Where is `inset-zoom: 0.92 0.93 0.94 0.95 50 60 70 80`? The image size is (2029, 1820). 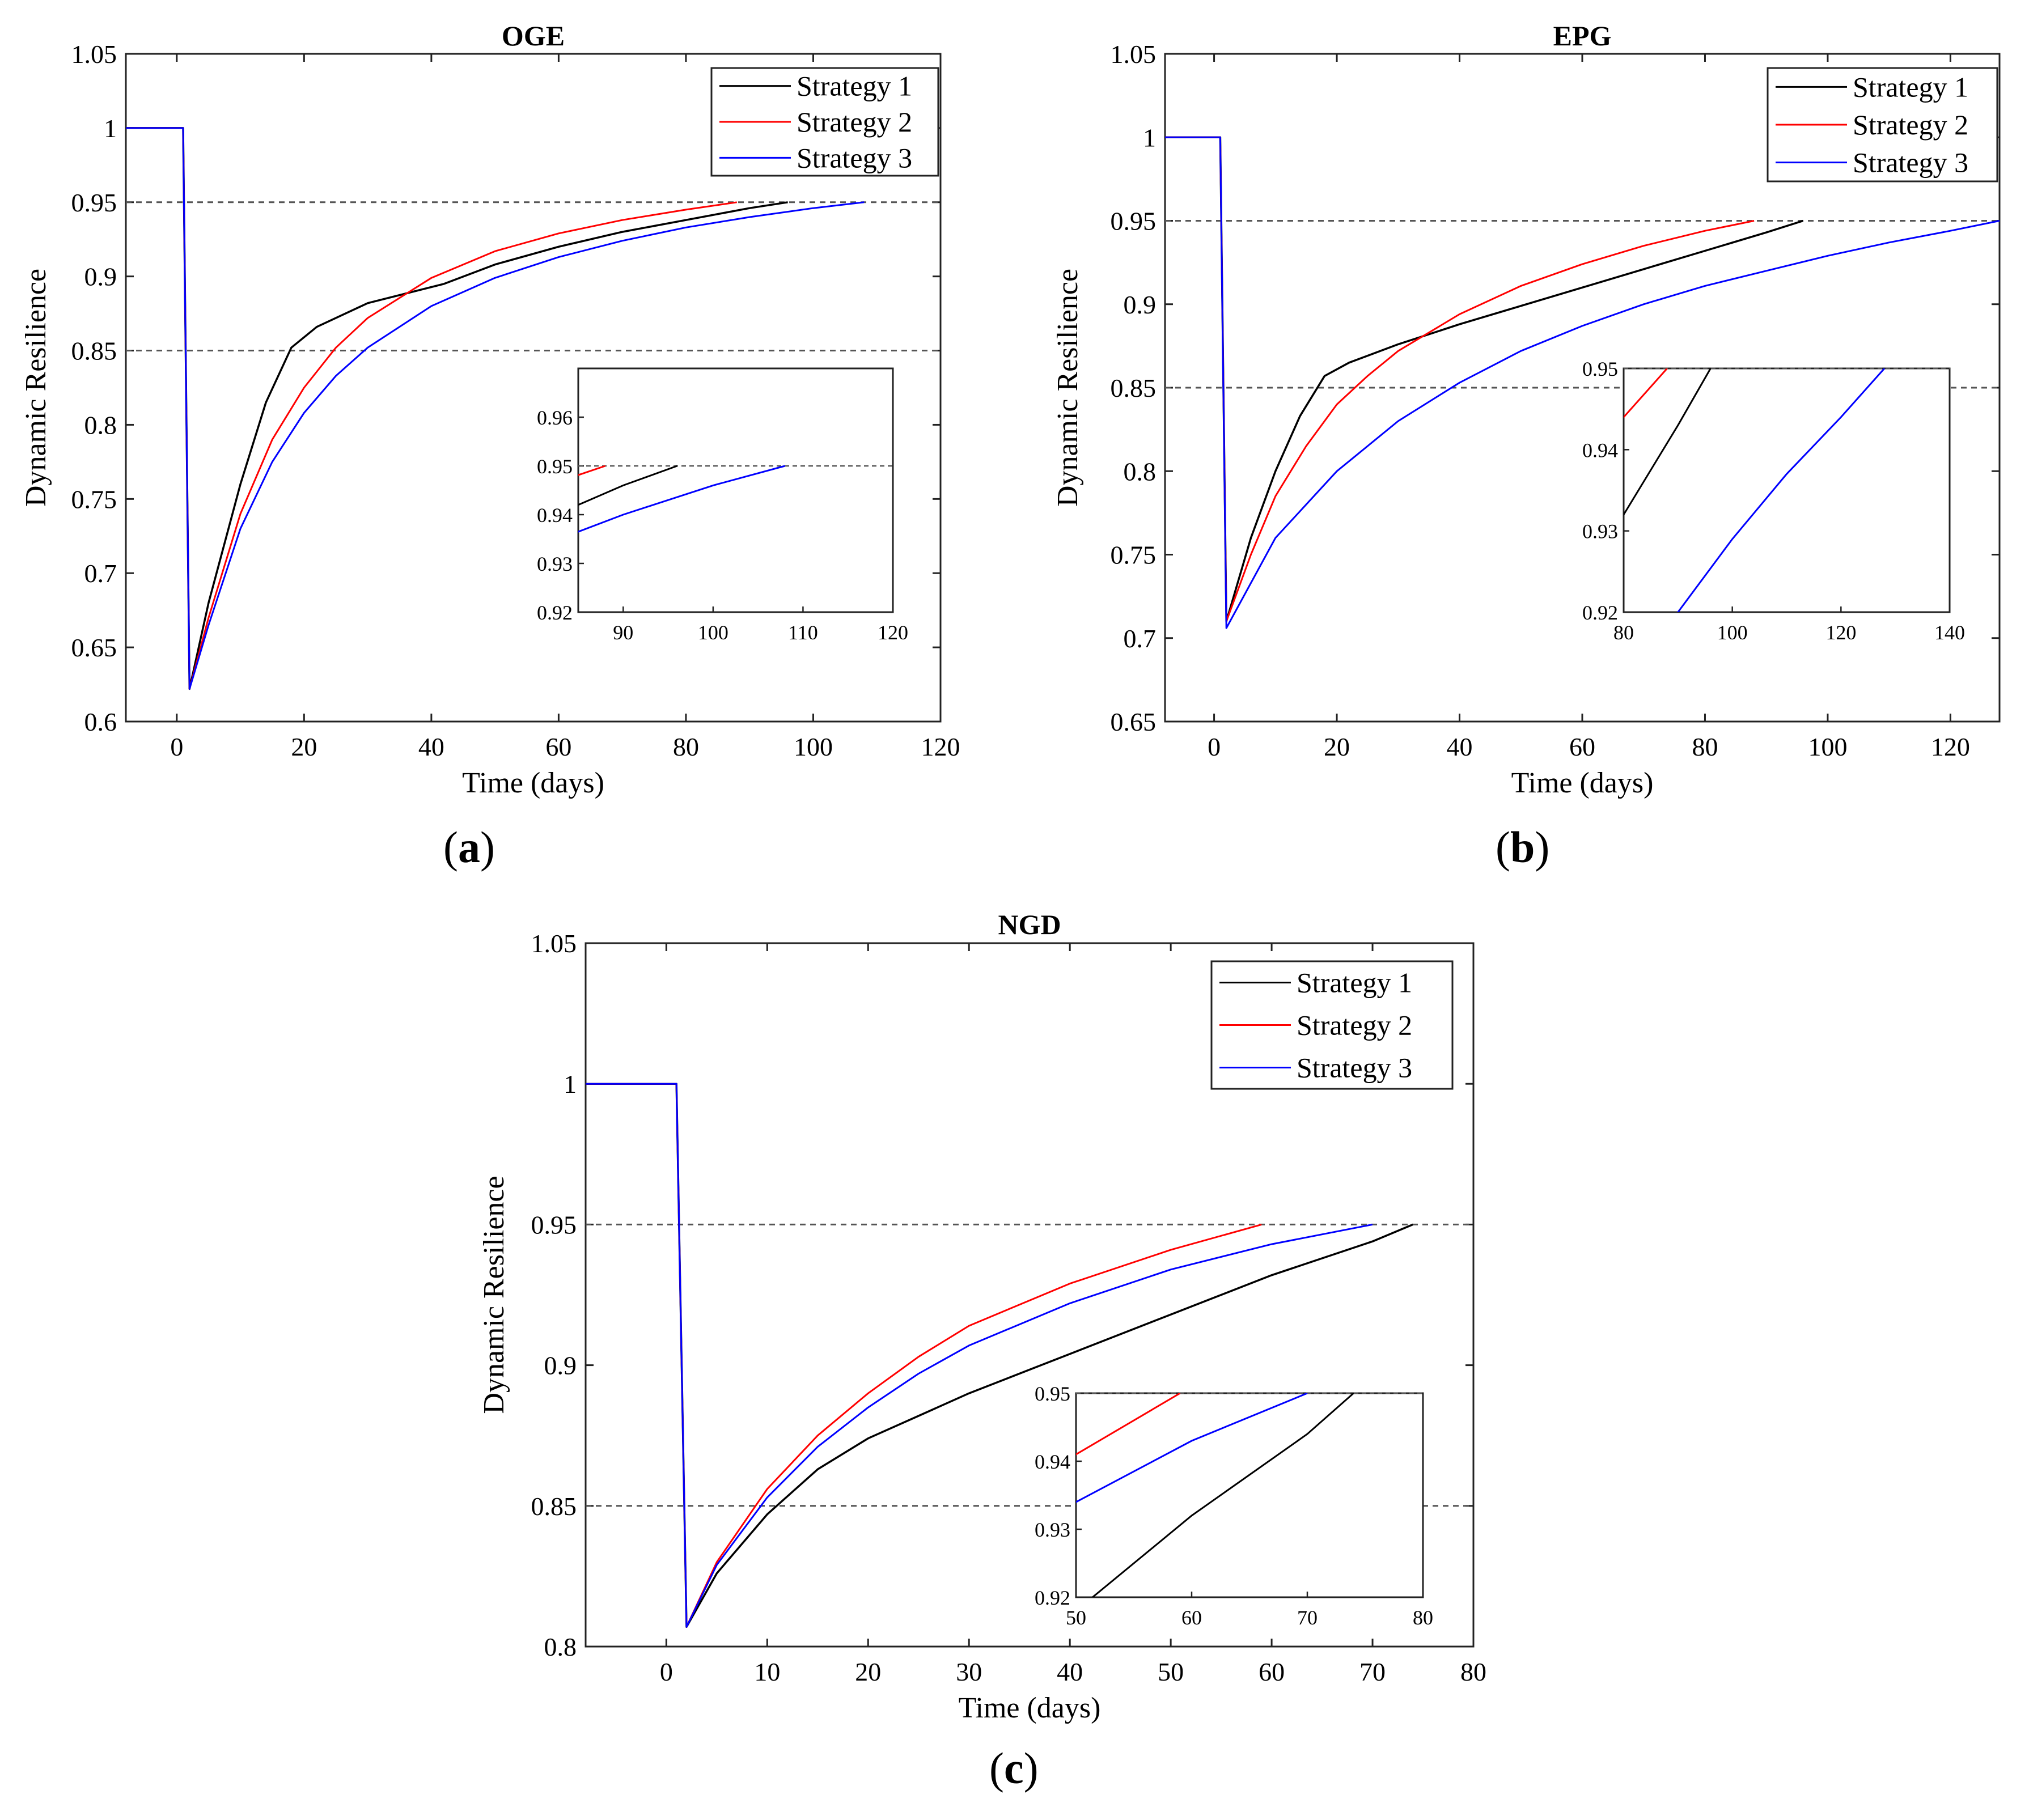 inset-zoom: 0.92 0.93 0.94 0.95 50 60 70 80 is located at coordinates (1234, 1505).